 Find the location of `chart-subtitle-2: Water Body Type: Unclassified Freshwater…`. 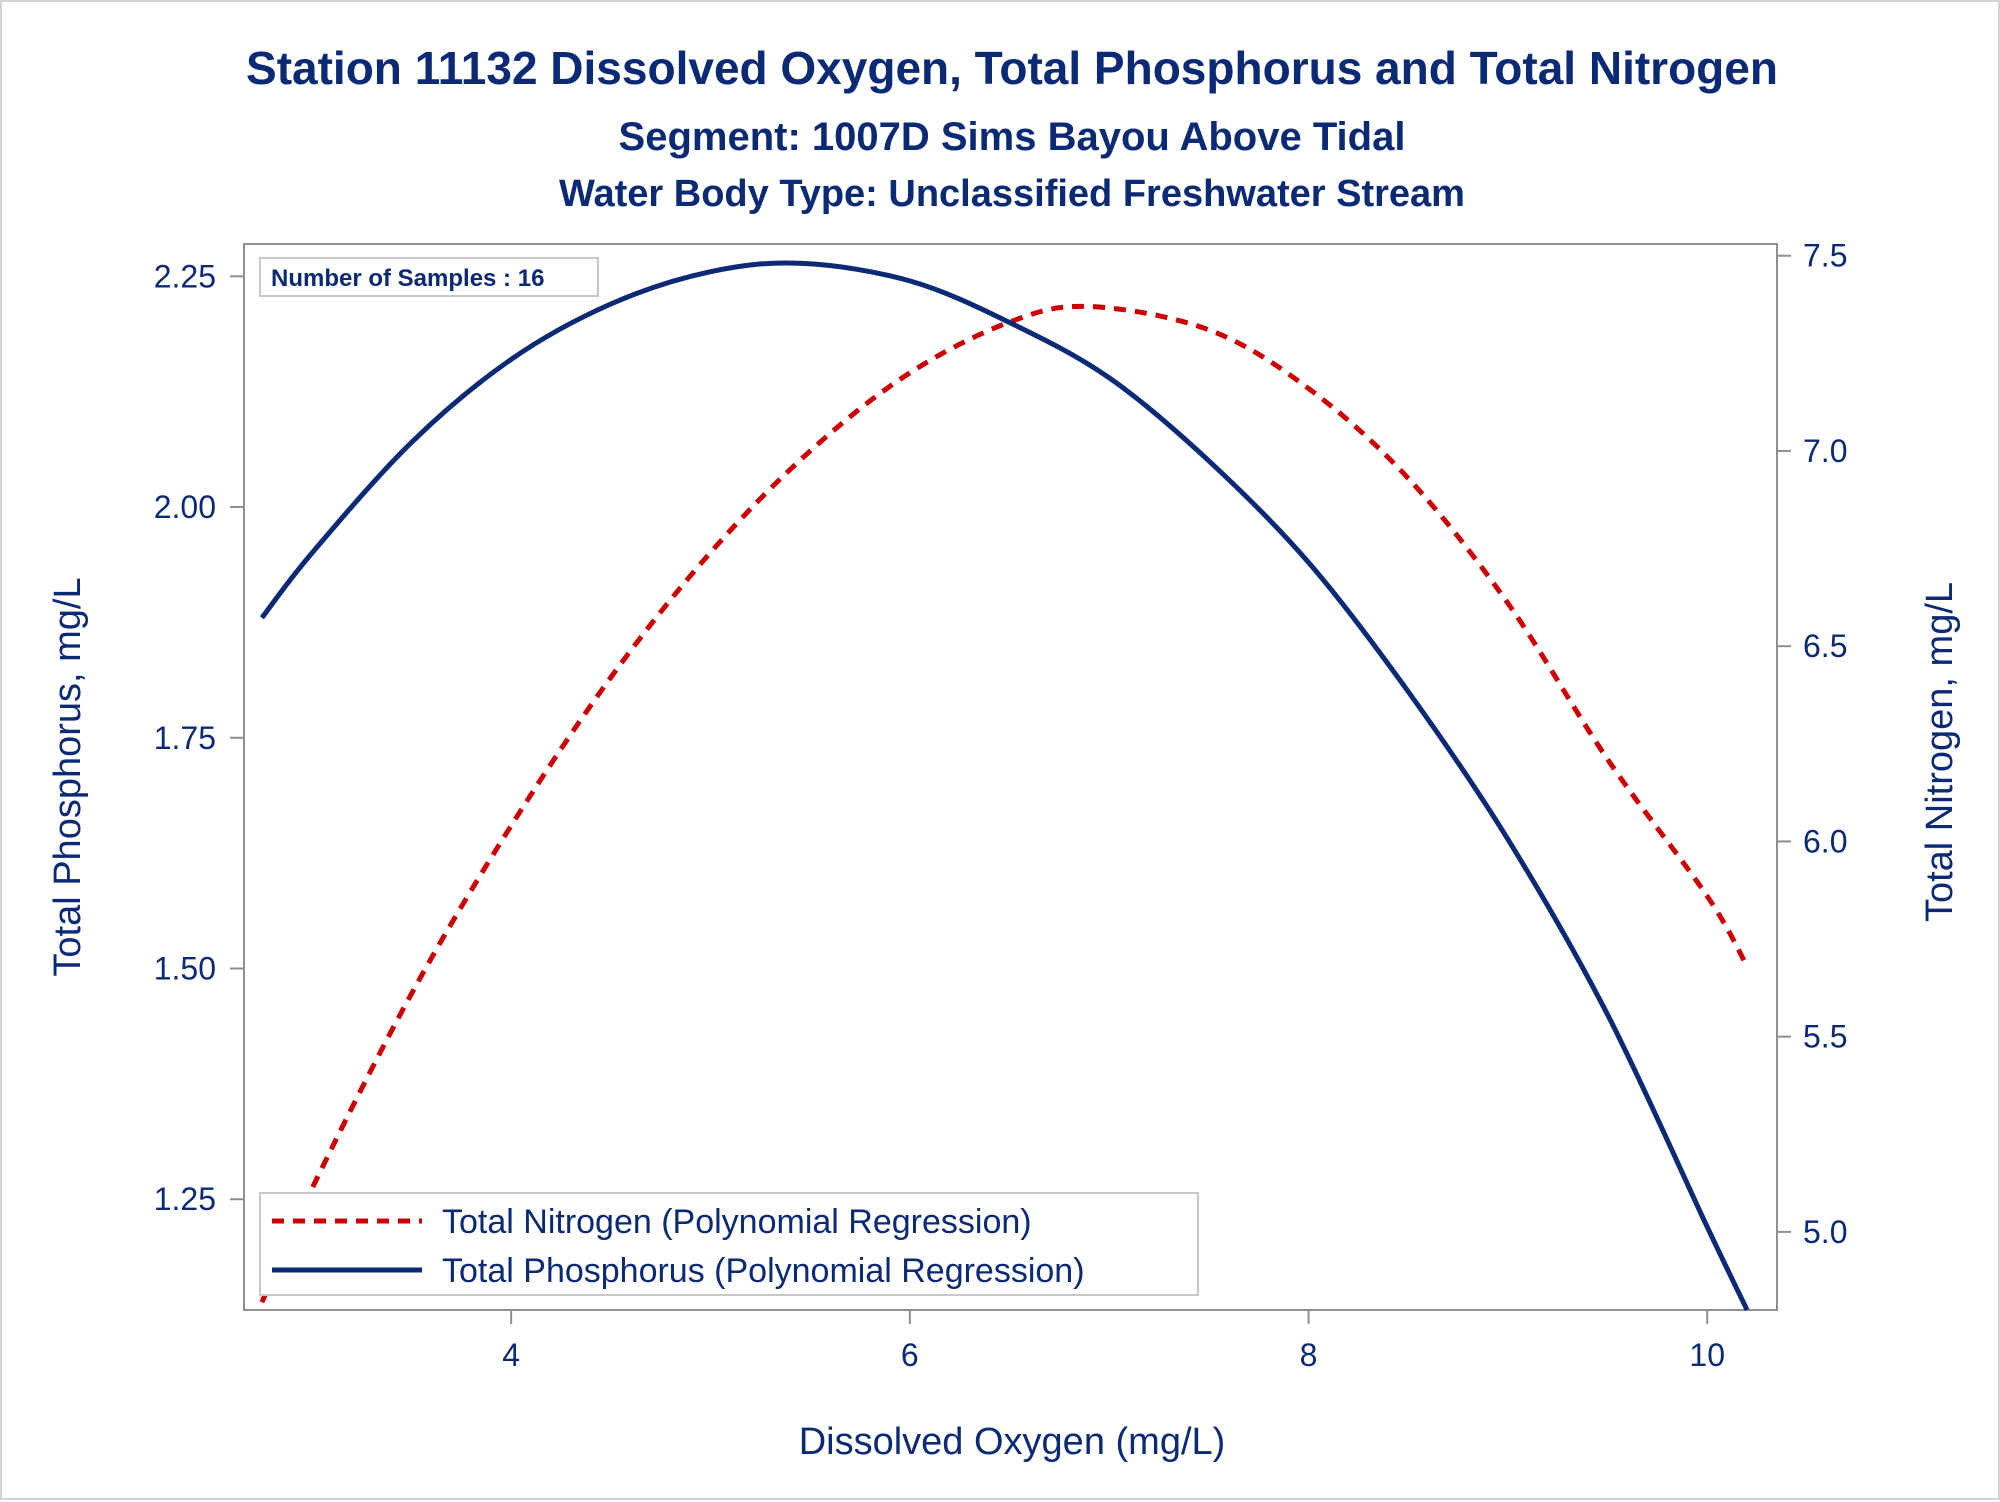

chart-subtitle-2: Water Body Type: Unclassified Freshwater… is located at coordinates (1012, 194).